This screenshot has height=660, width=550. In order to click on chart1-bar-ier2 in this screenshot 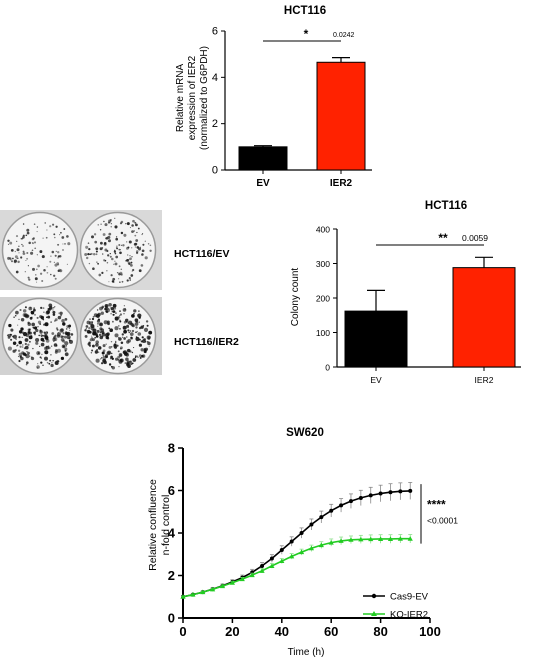, I will do `click(341, 116)`.